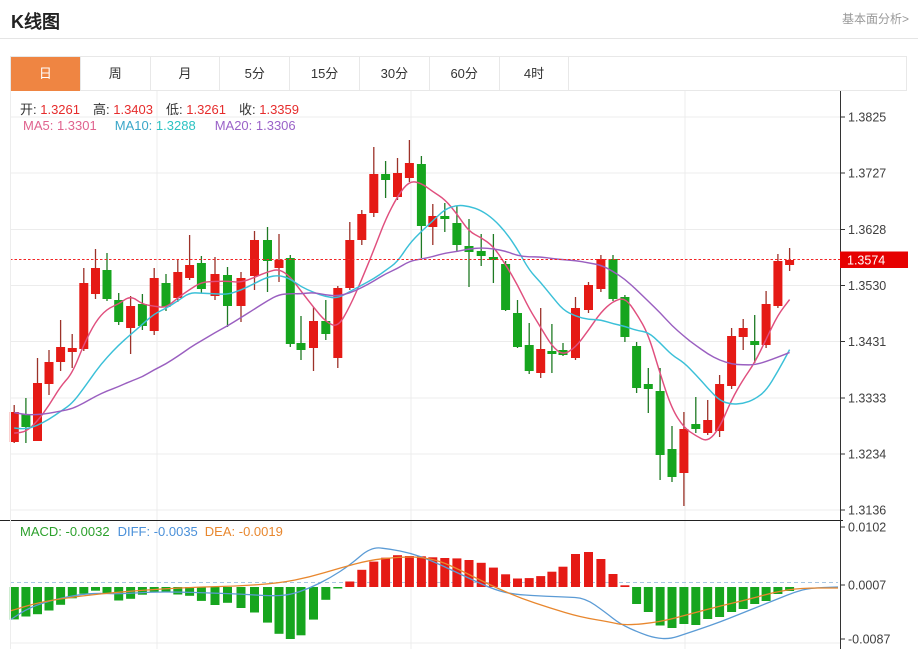 This screenshot has width=918, height=649. Describe the element at coordinates (867, 230) in the screenshot. I see `svg-text: 1.3628` at that location.